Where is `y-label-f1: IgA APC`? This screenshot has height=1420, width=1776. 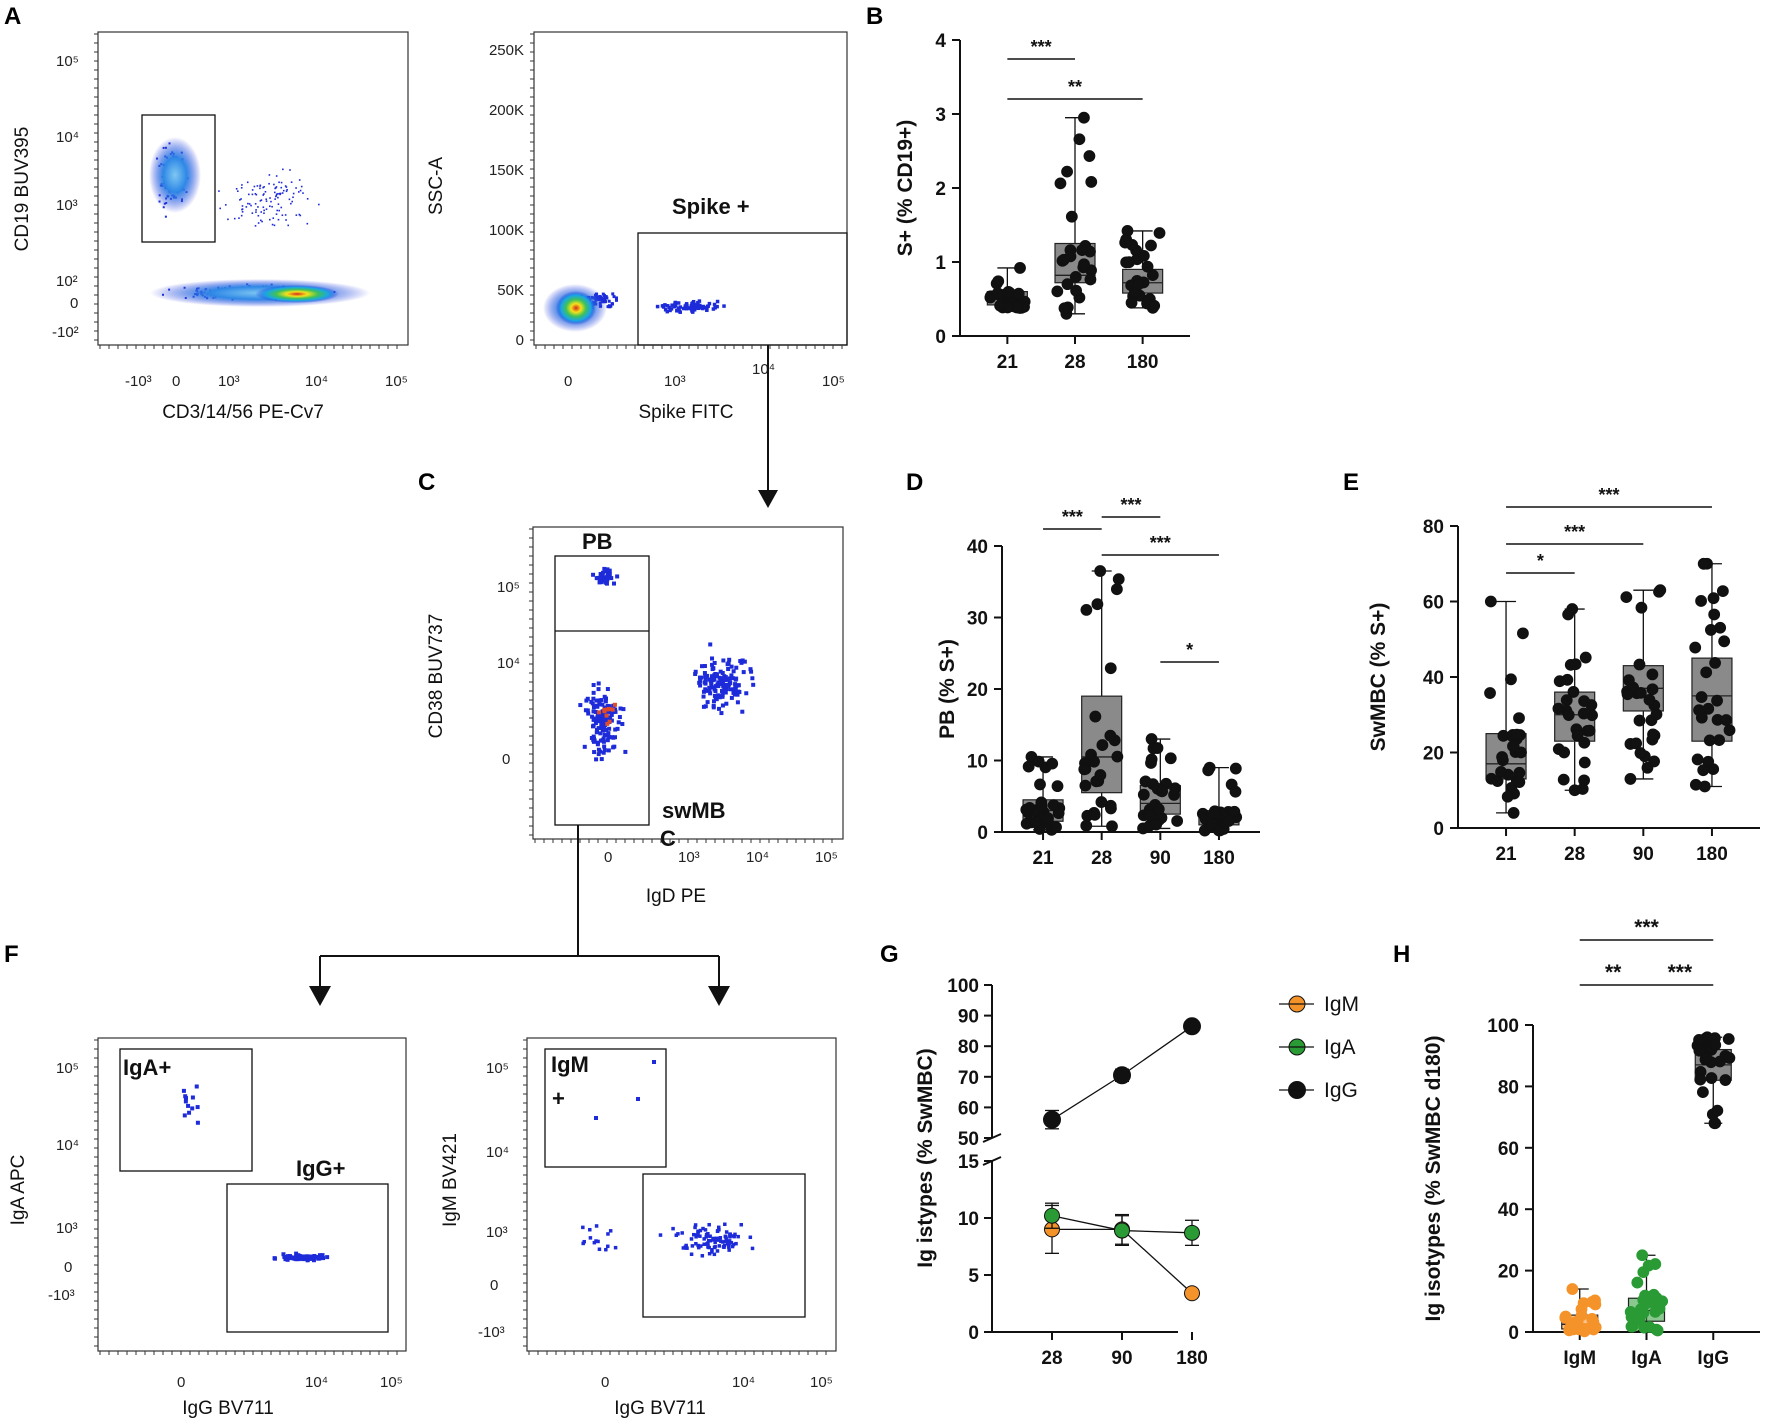
y-label-f1: IgA APC is located at coordinates (18, 1190).